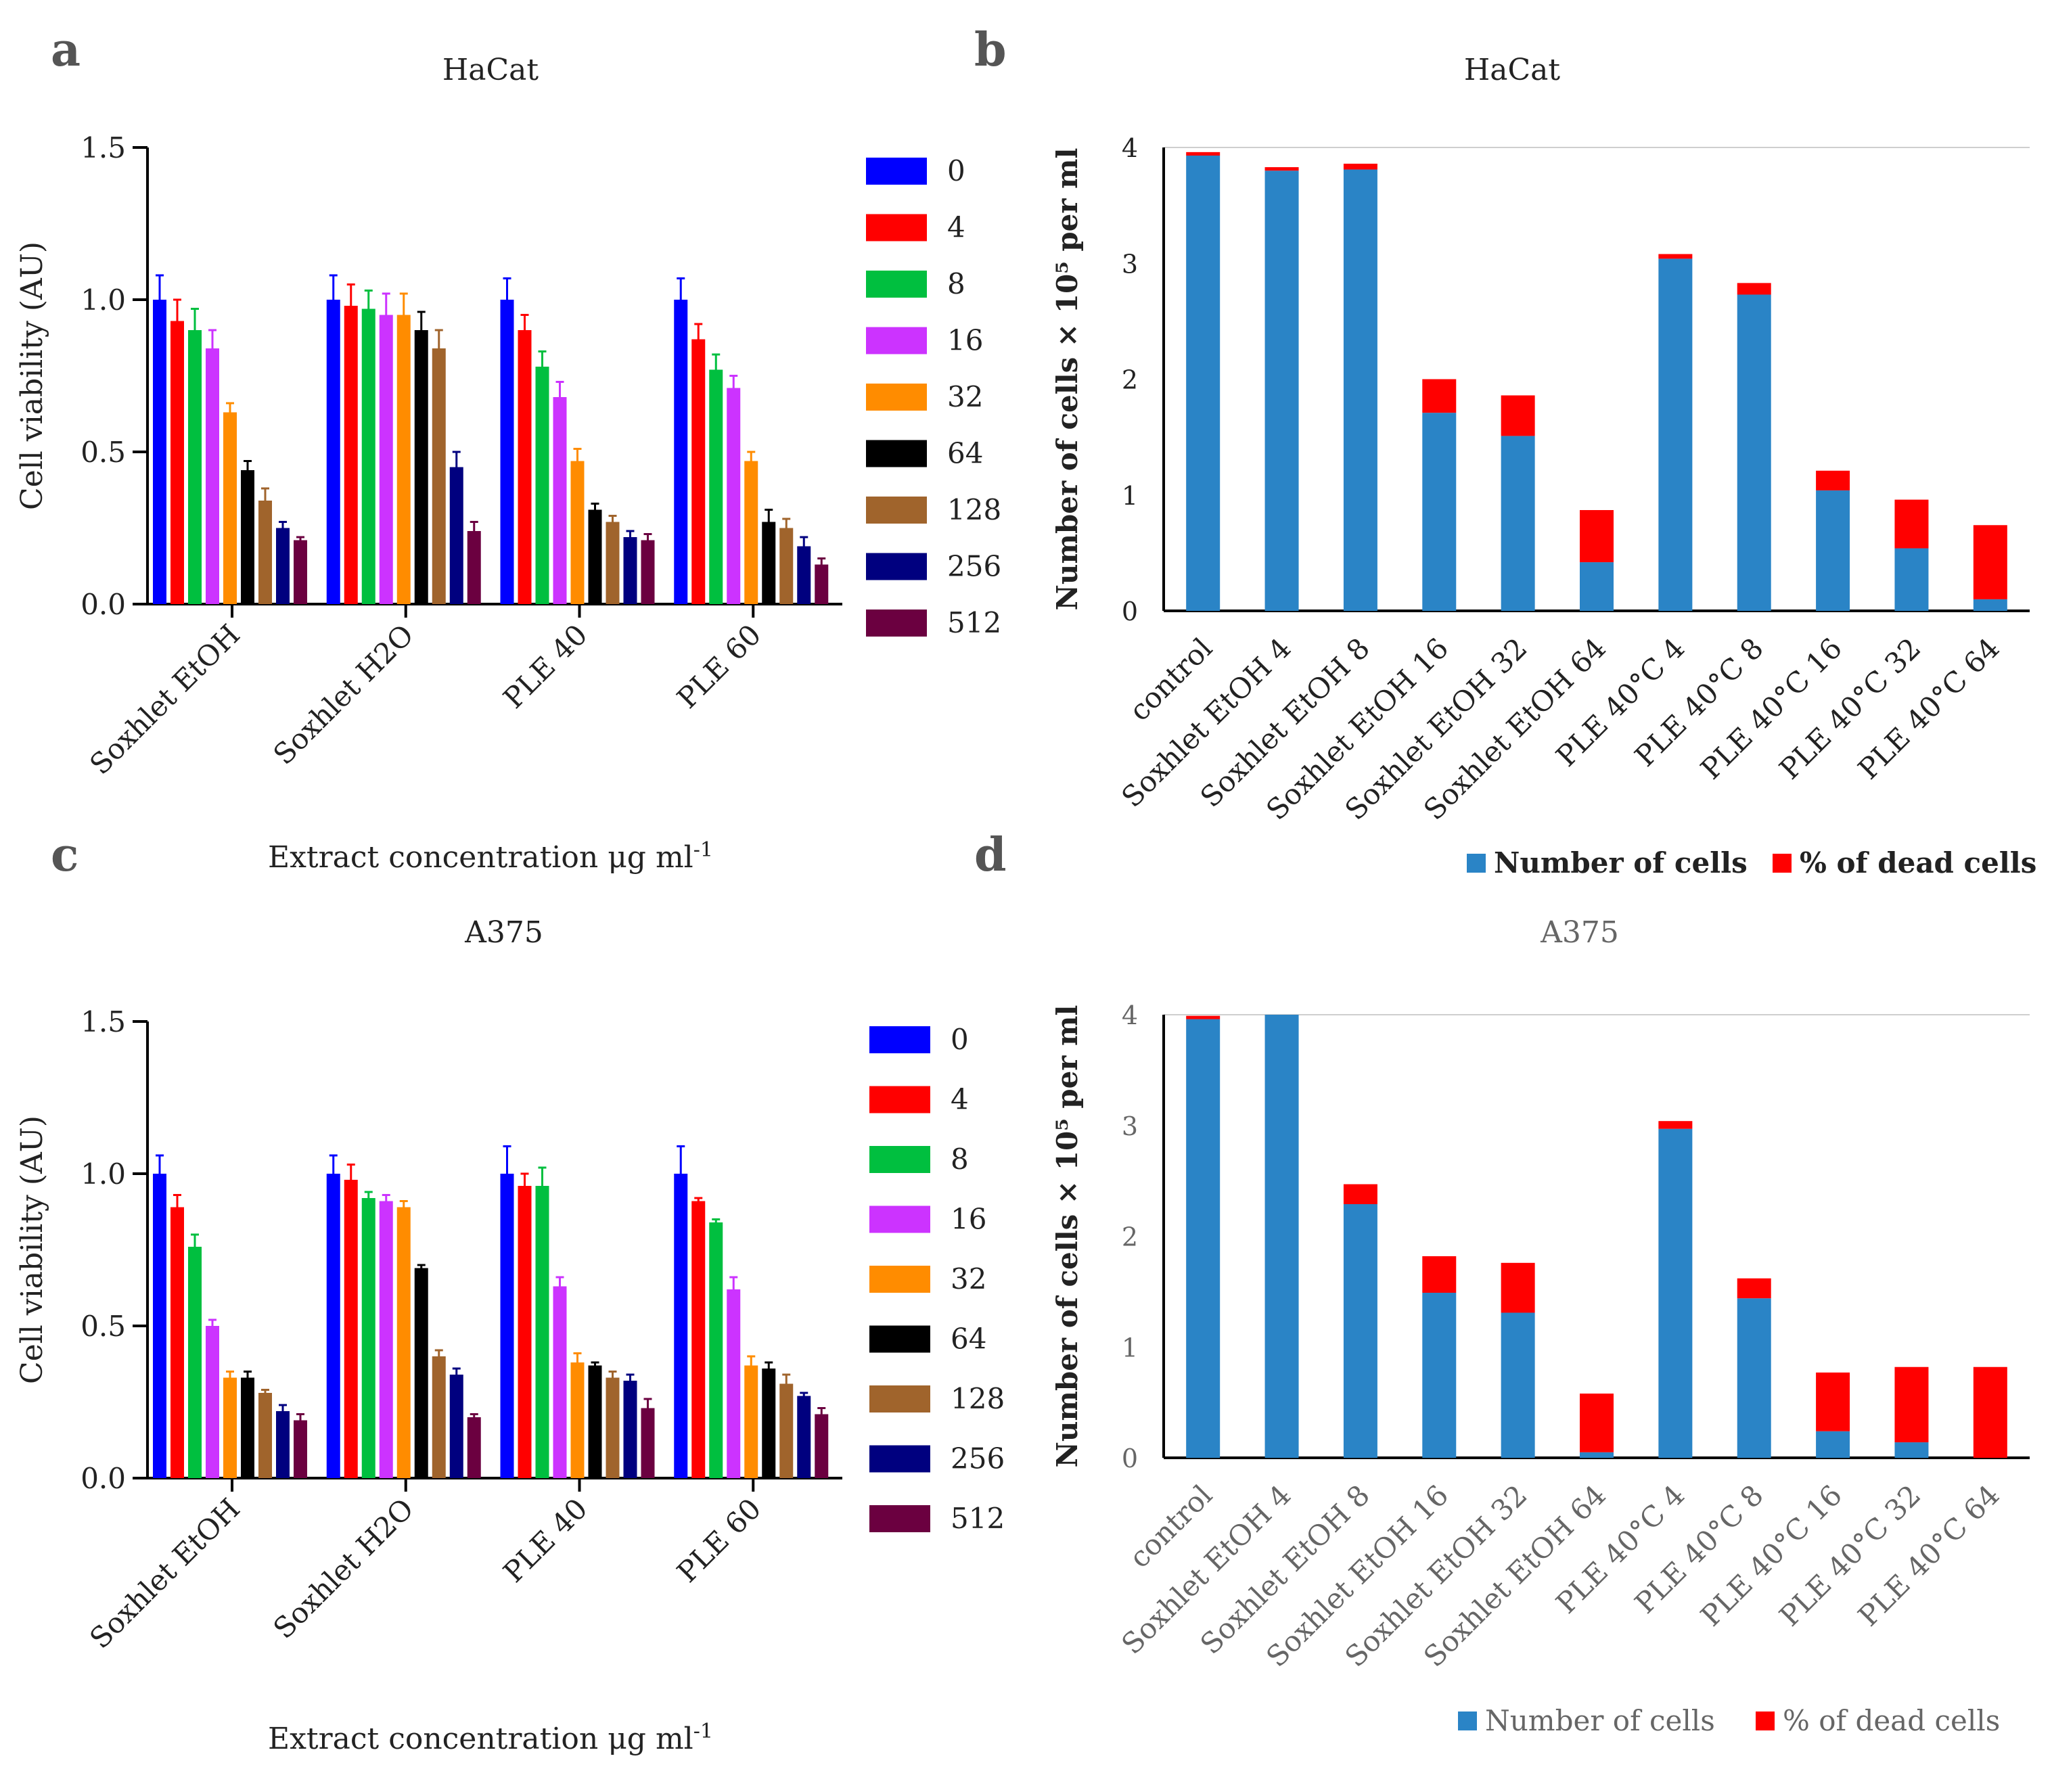 The width and height of the screenshot is (2052, 1792). I want to click on y-tick-label: 2, so click(1130, 380).